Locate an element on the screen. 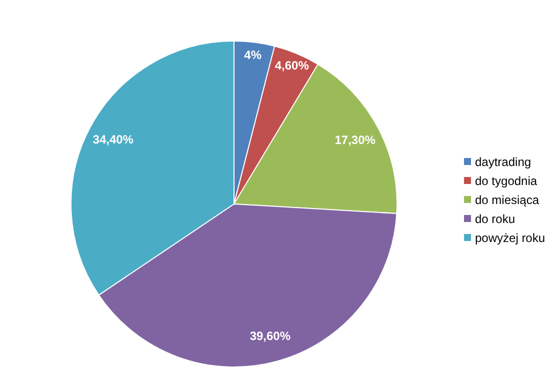  data-label: 17,30% is located at coordinates (355, 140).